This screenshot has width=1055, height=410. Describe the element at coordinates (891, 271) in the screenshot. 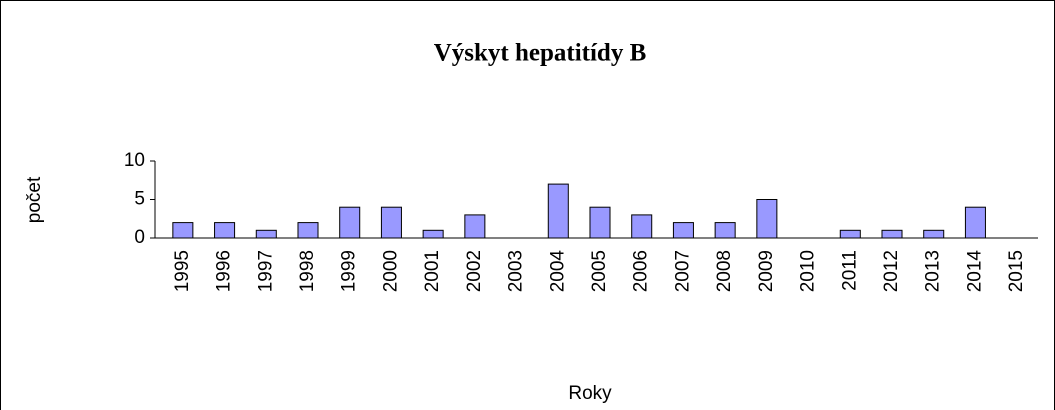

I see `x-tick-label: 2012` at that location.